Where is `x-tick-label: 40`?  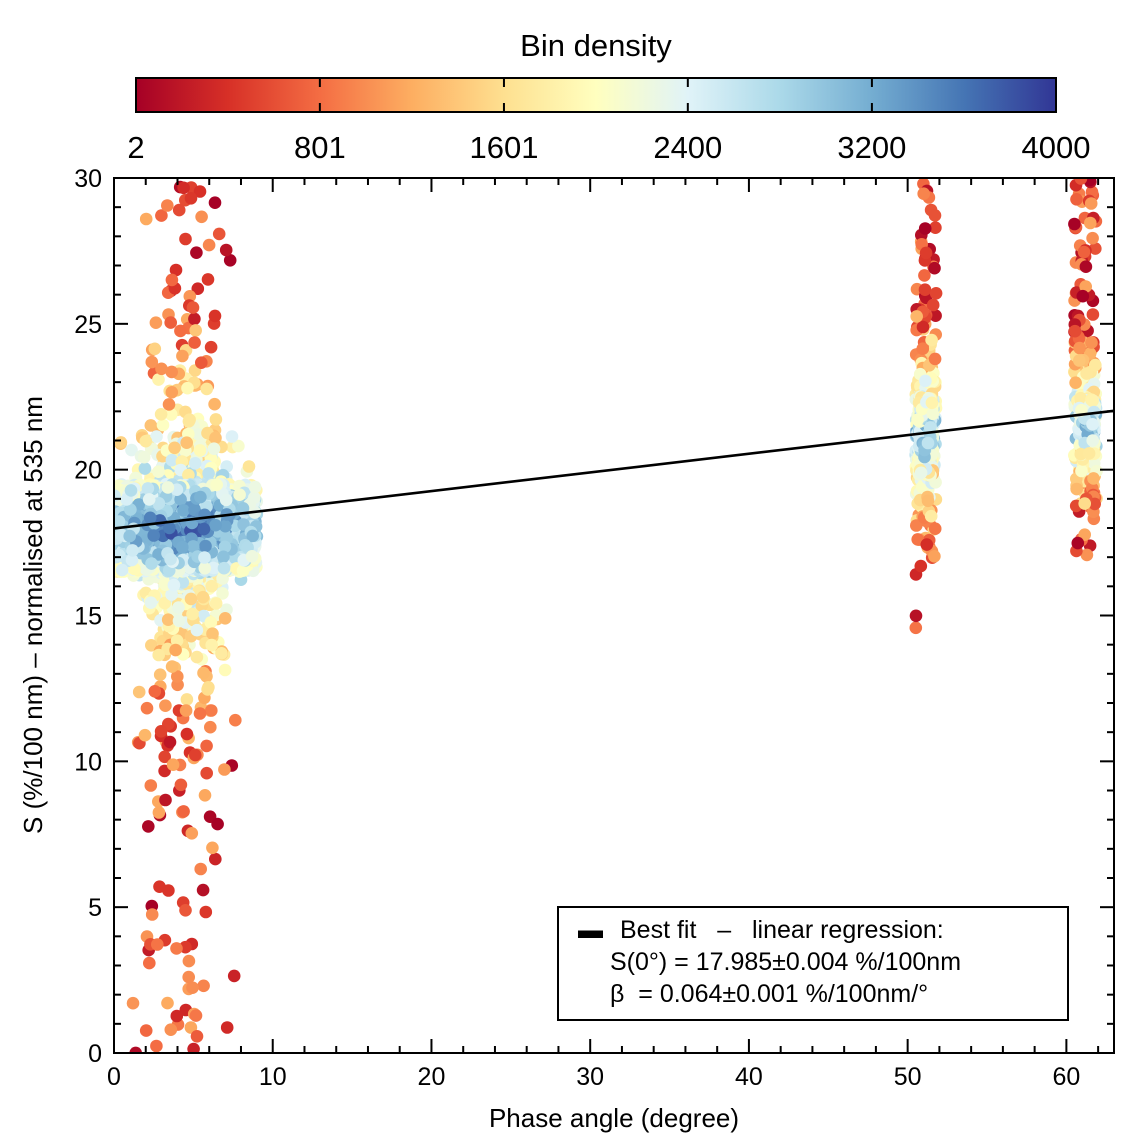 x-tick-label: 40 is located at coordinates (749, 1077).